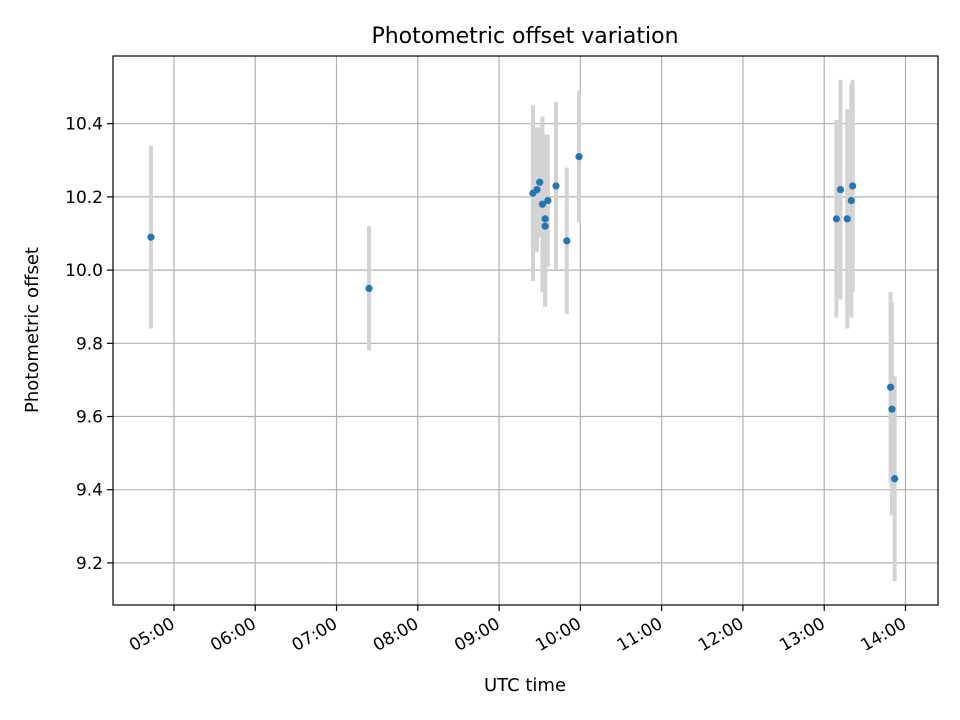 The height and width of the screenshot is (720, 960). What do you see at coordinates (884, 635) in the screenshot?
I see `x-tick-label: 14:00` at bounding box center [884, 635].